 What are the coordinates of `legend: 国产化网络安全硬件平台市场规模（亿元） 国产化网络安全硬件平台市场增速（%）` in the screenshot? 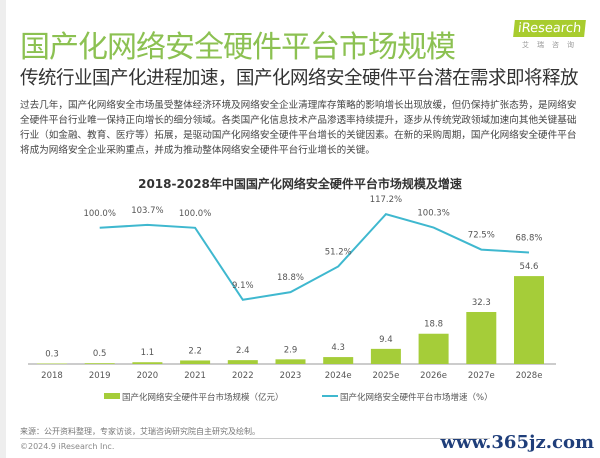 It's located at (298, 397).